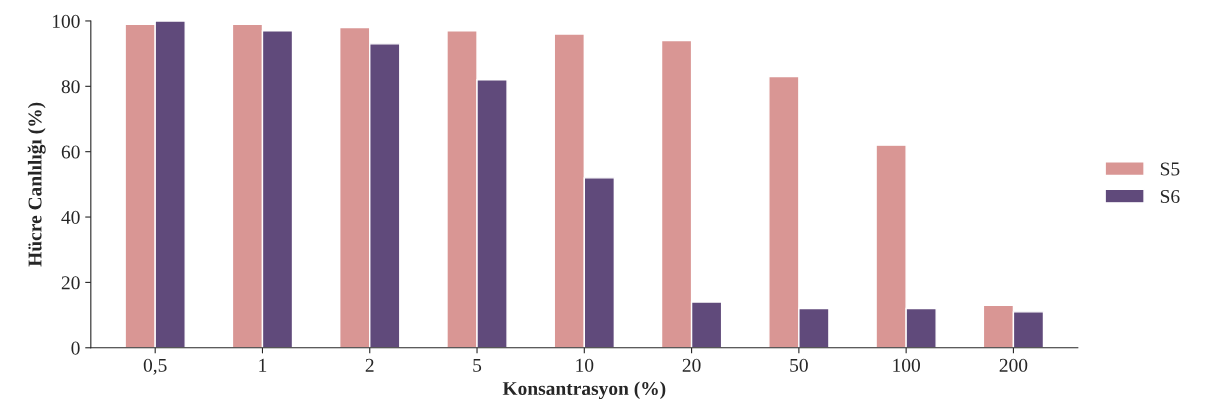 This screenshot has width=1211, height=419. What do you see at coordinates (1170, 169) in the screenshot?
I see `legend-label: S5` at bounding box center [1170, 169].